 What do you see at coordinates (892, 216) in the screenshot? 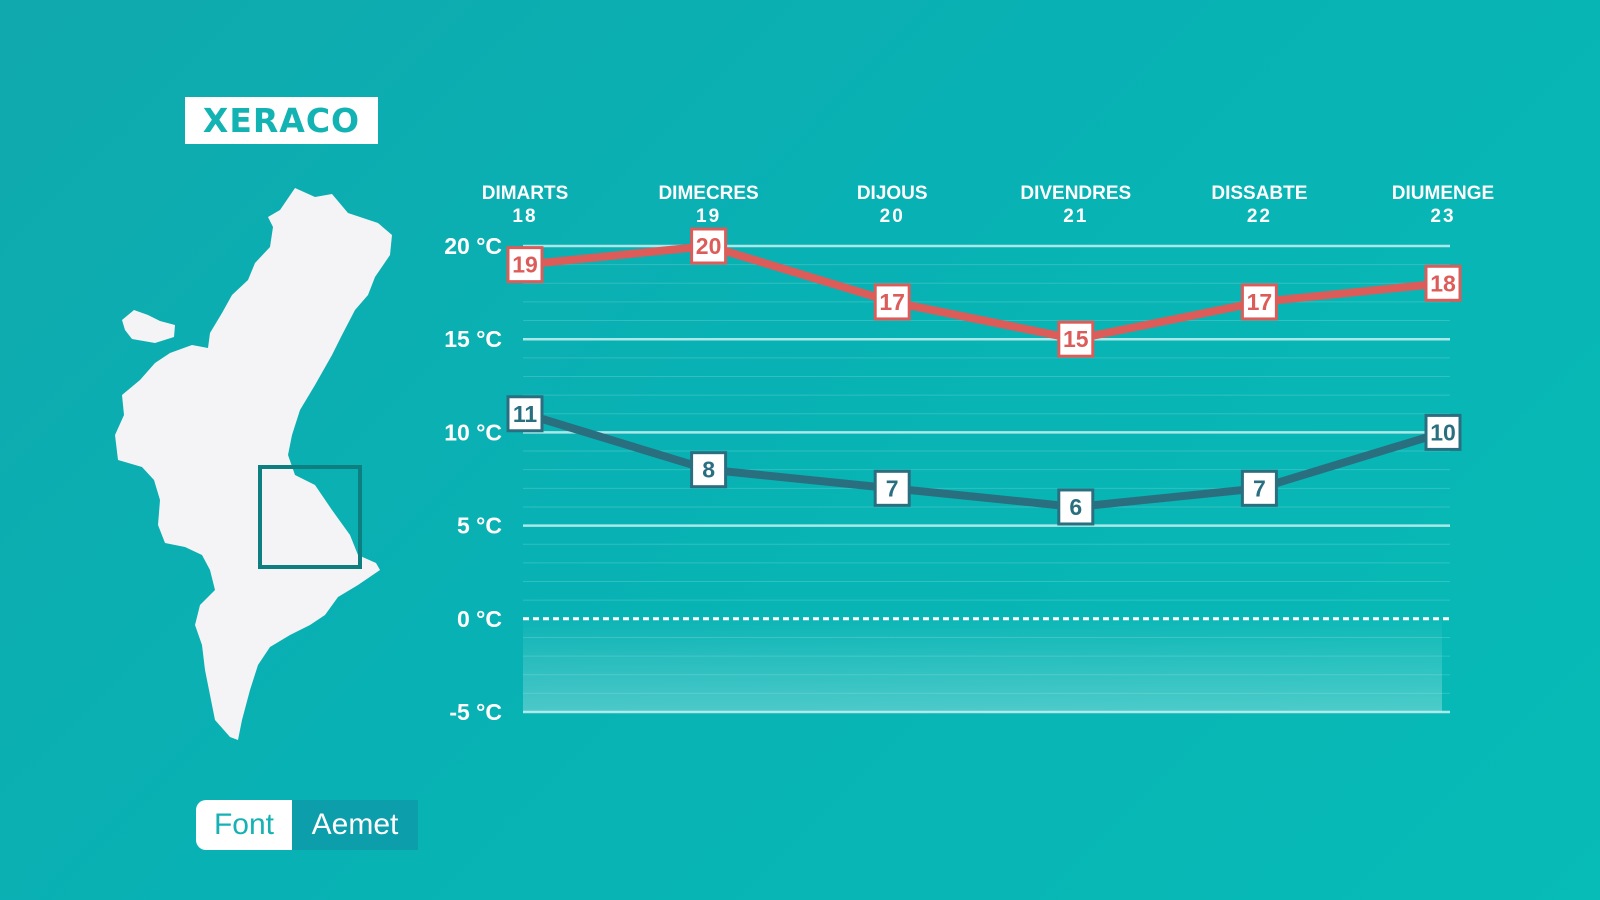
I see `x-tick-day-number: 20` at bounding box center [892, 216].